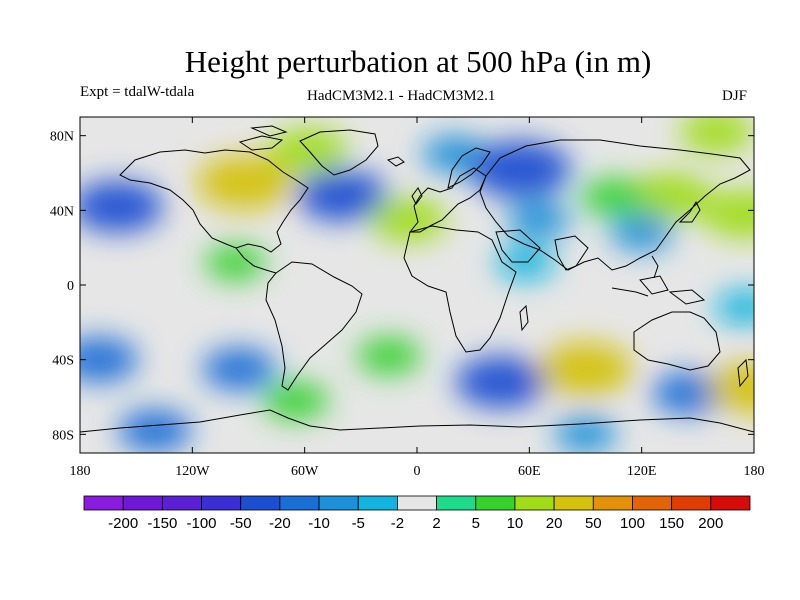  Describe the element at coordinates (62, 137) in the screenshot. I see `lat-tick-label: 80N` at that location.